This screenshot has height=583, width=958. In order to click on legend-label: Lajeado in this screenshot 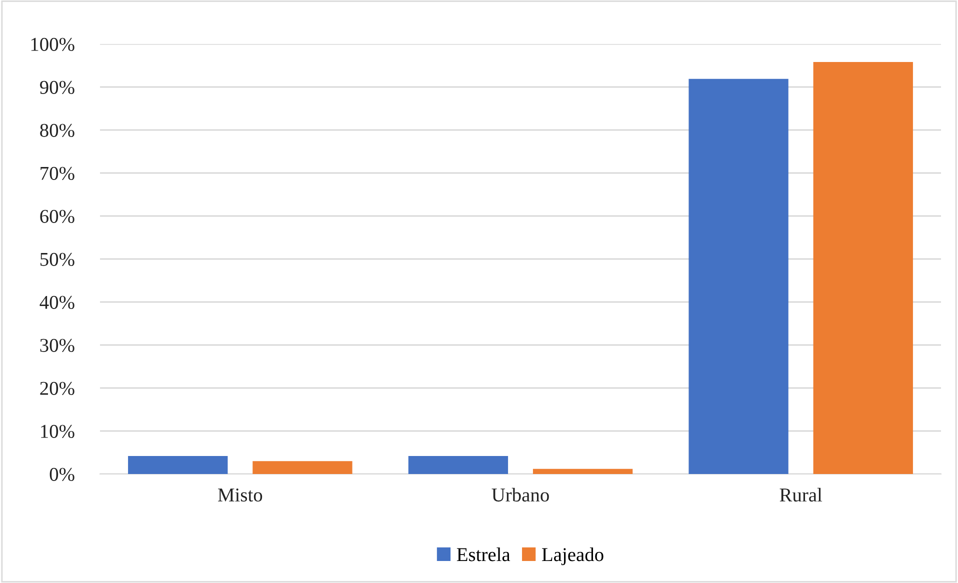, I will do `click(573, 557)`.